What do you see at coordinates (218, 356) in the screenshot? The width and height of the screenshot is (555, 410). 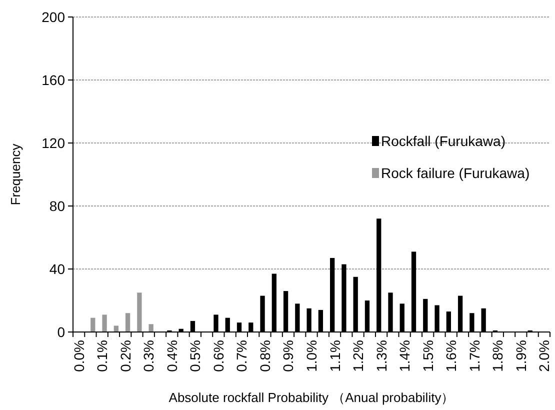 I see `x-tick-label: 0.6%` at bounding box center [218, 356].